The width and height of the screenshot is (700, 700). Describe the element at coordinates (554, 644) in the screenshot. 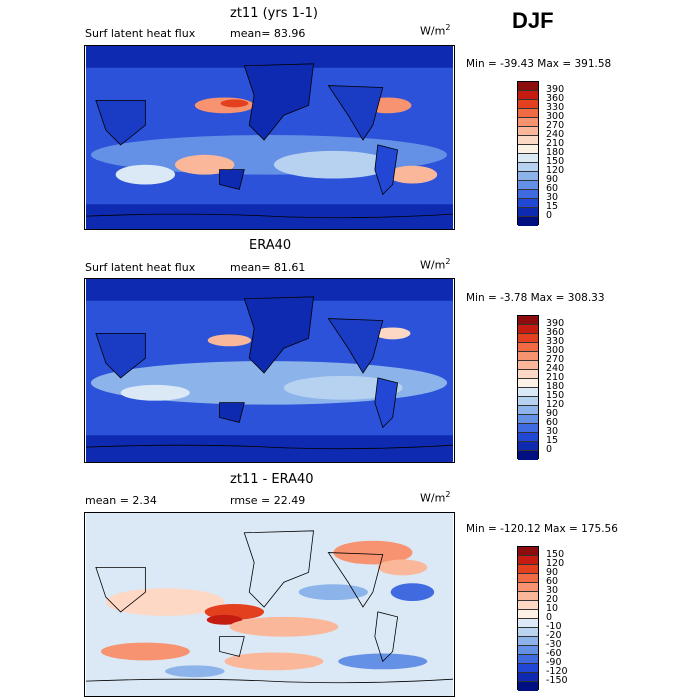

I see `colorbar-tick-label: -30` at that location.